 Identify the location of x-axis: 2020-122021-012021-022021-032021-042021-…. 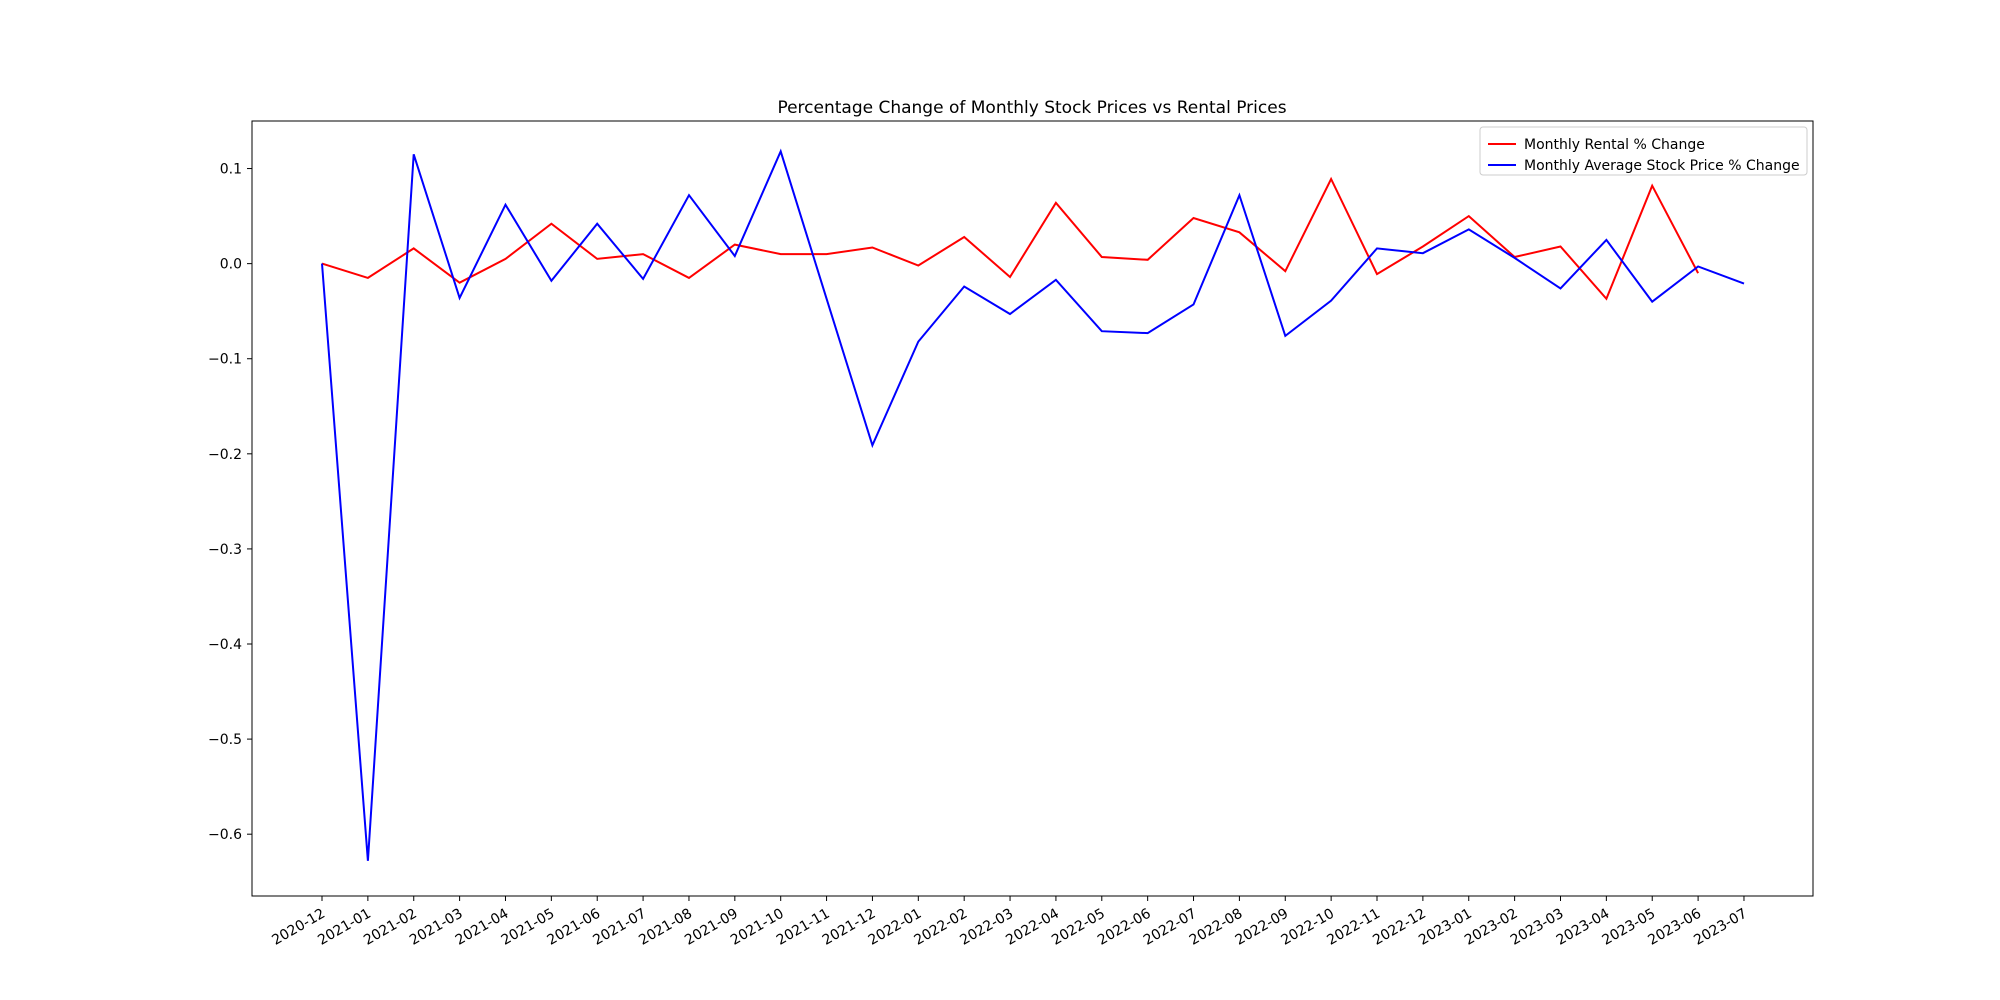
(1009, 922).